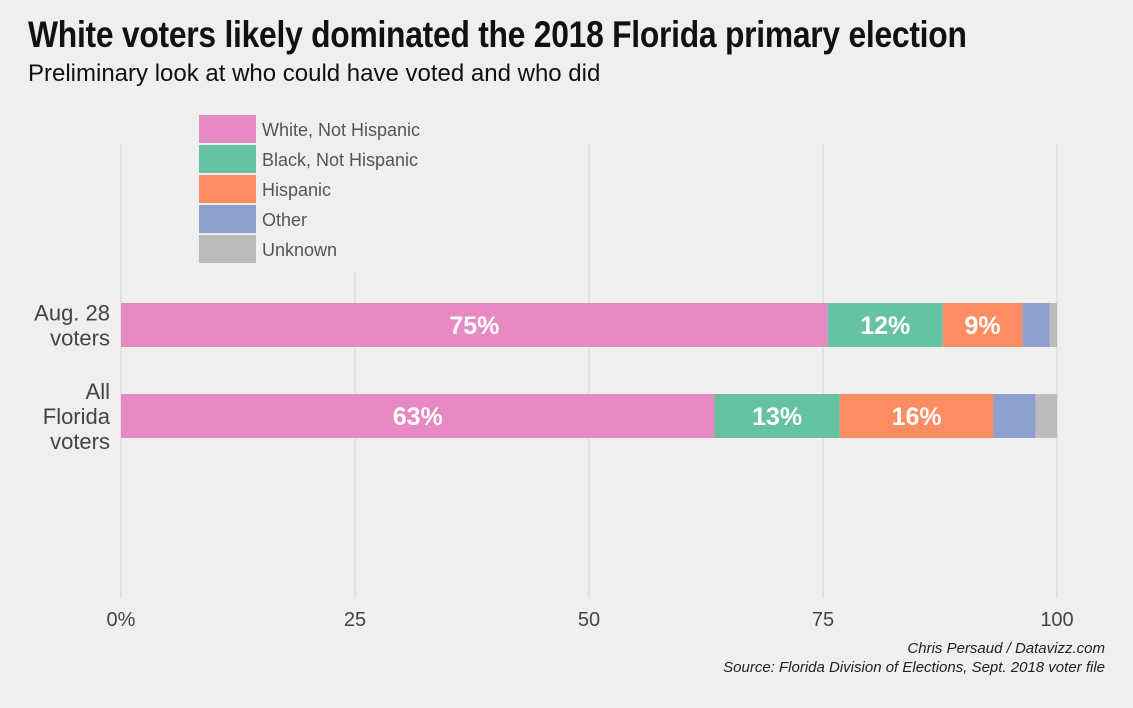  I want to click on y-category-label: Aug. 28, so click(72, 313).